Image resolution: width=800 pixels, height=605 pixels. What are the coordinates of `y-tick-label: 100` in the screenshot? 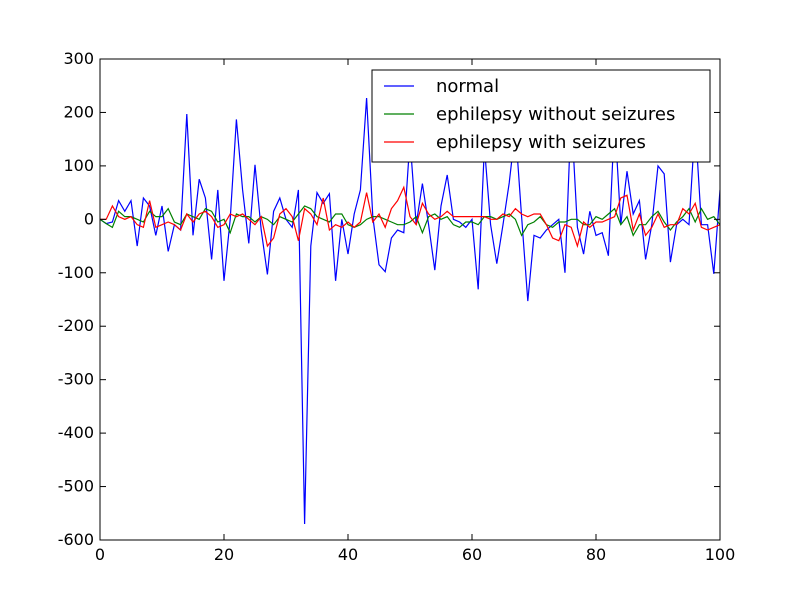 It's located at (78, 165).